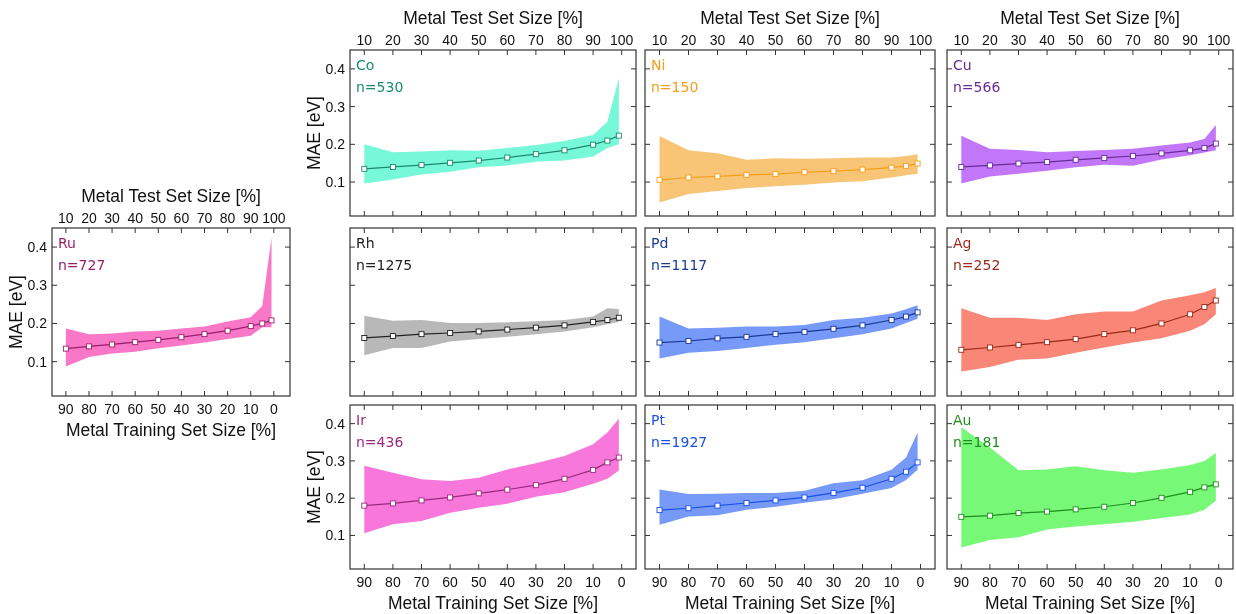 The height and width of the screenshot is (614, 1236). I want to click on x2-tick-label: 20, so click(89, 218).